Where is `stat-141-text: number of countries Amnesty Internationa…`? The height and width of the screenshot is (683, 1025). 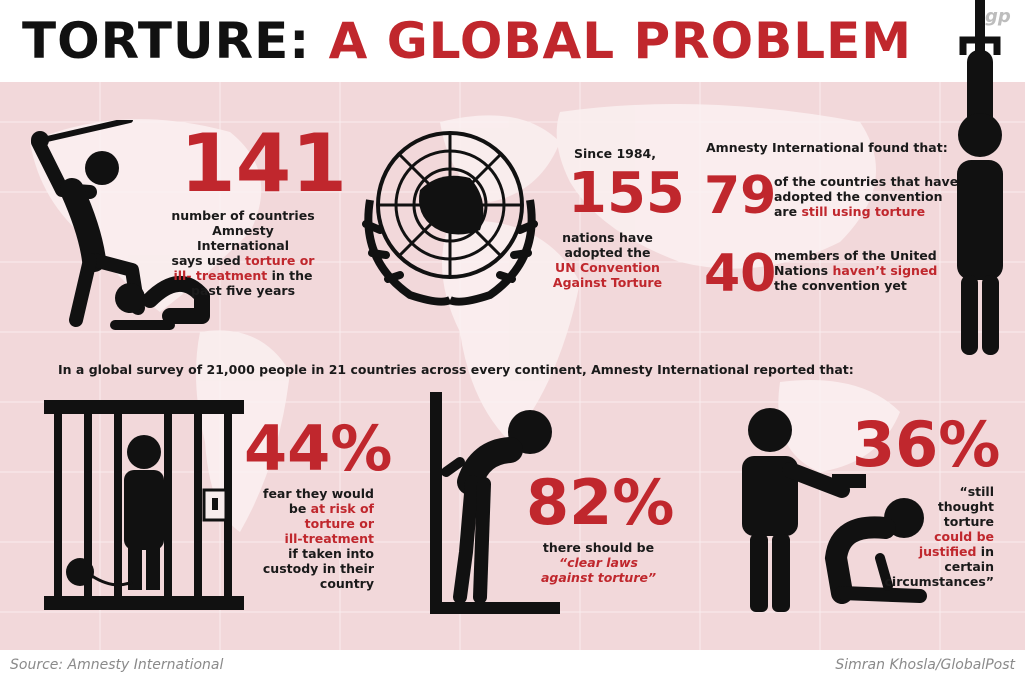 stat-141-text: number of countries Amnesty Internationa… is located at coordinates (243, 253).